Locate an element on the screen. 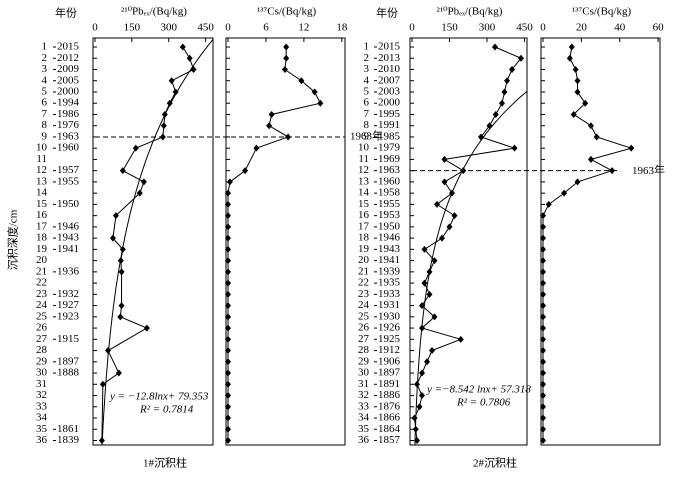  fit-curve is located at coordinates (157, 241).